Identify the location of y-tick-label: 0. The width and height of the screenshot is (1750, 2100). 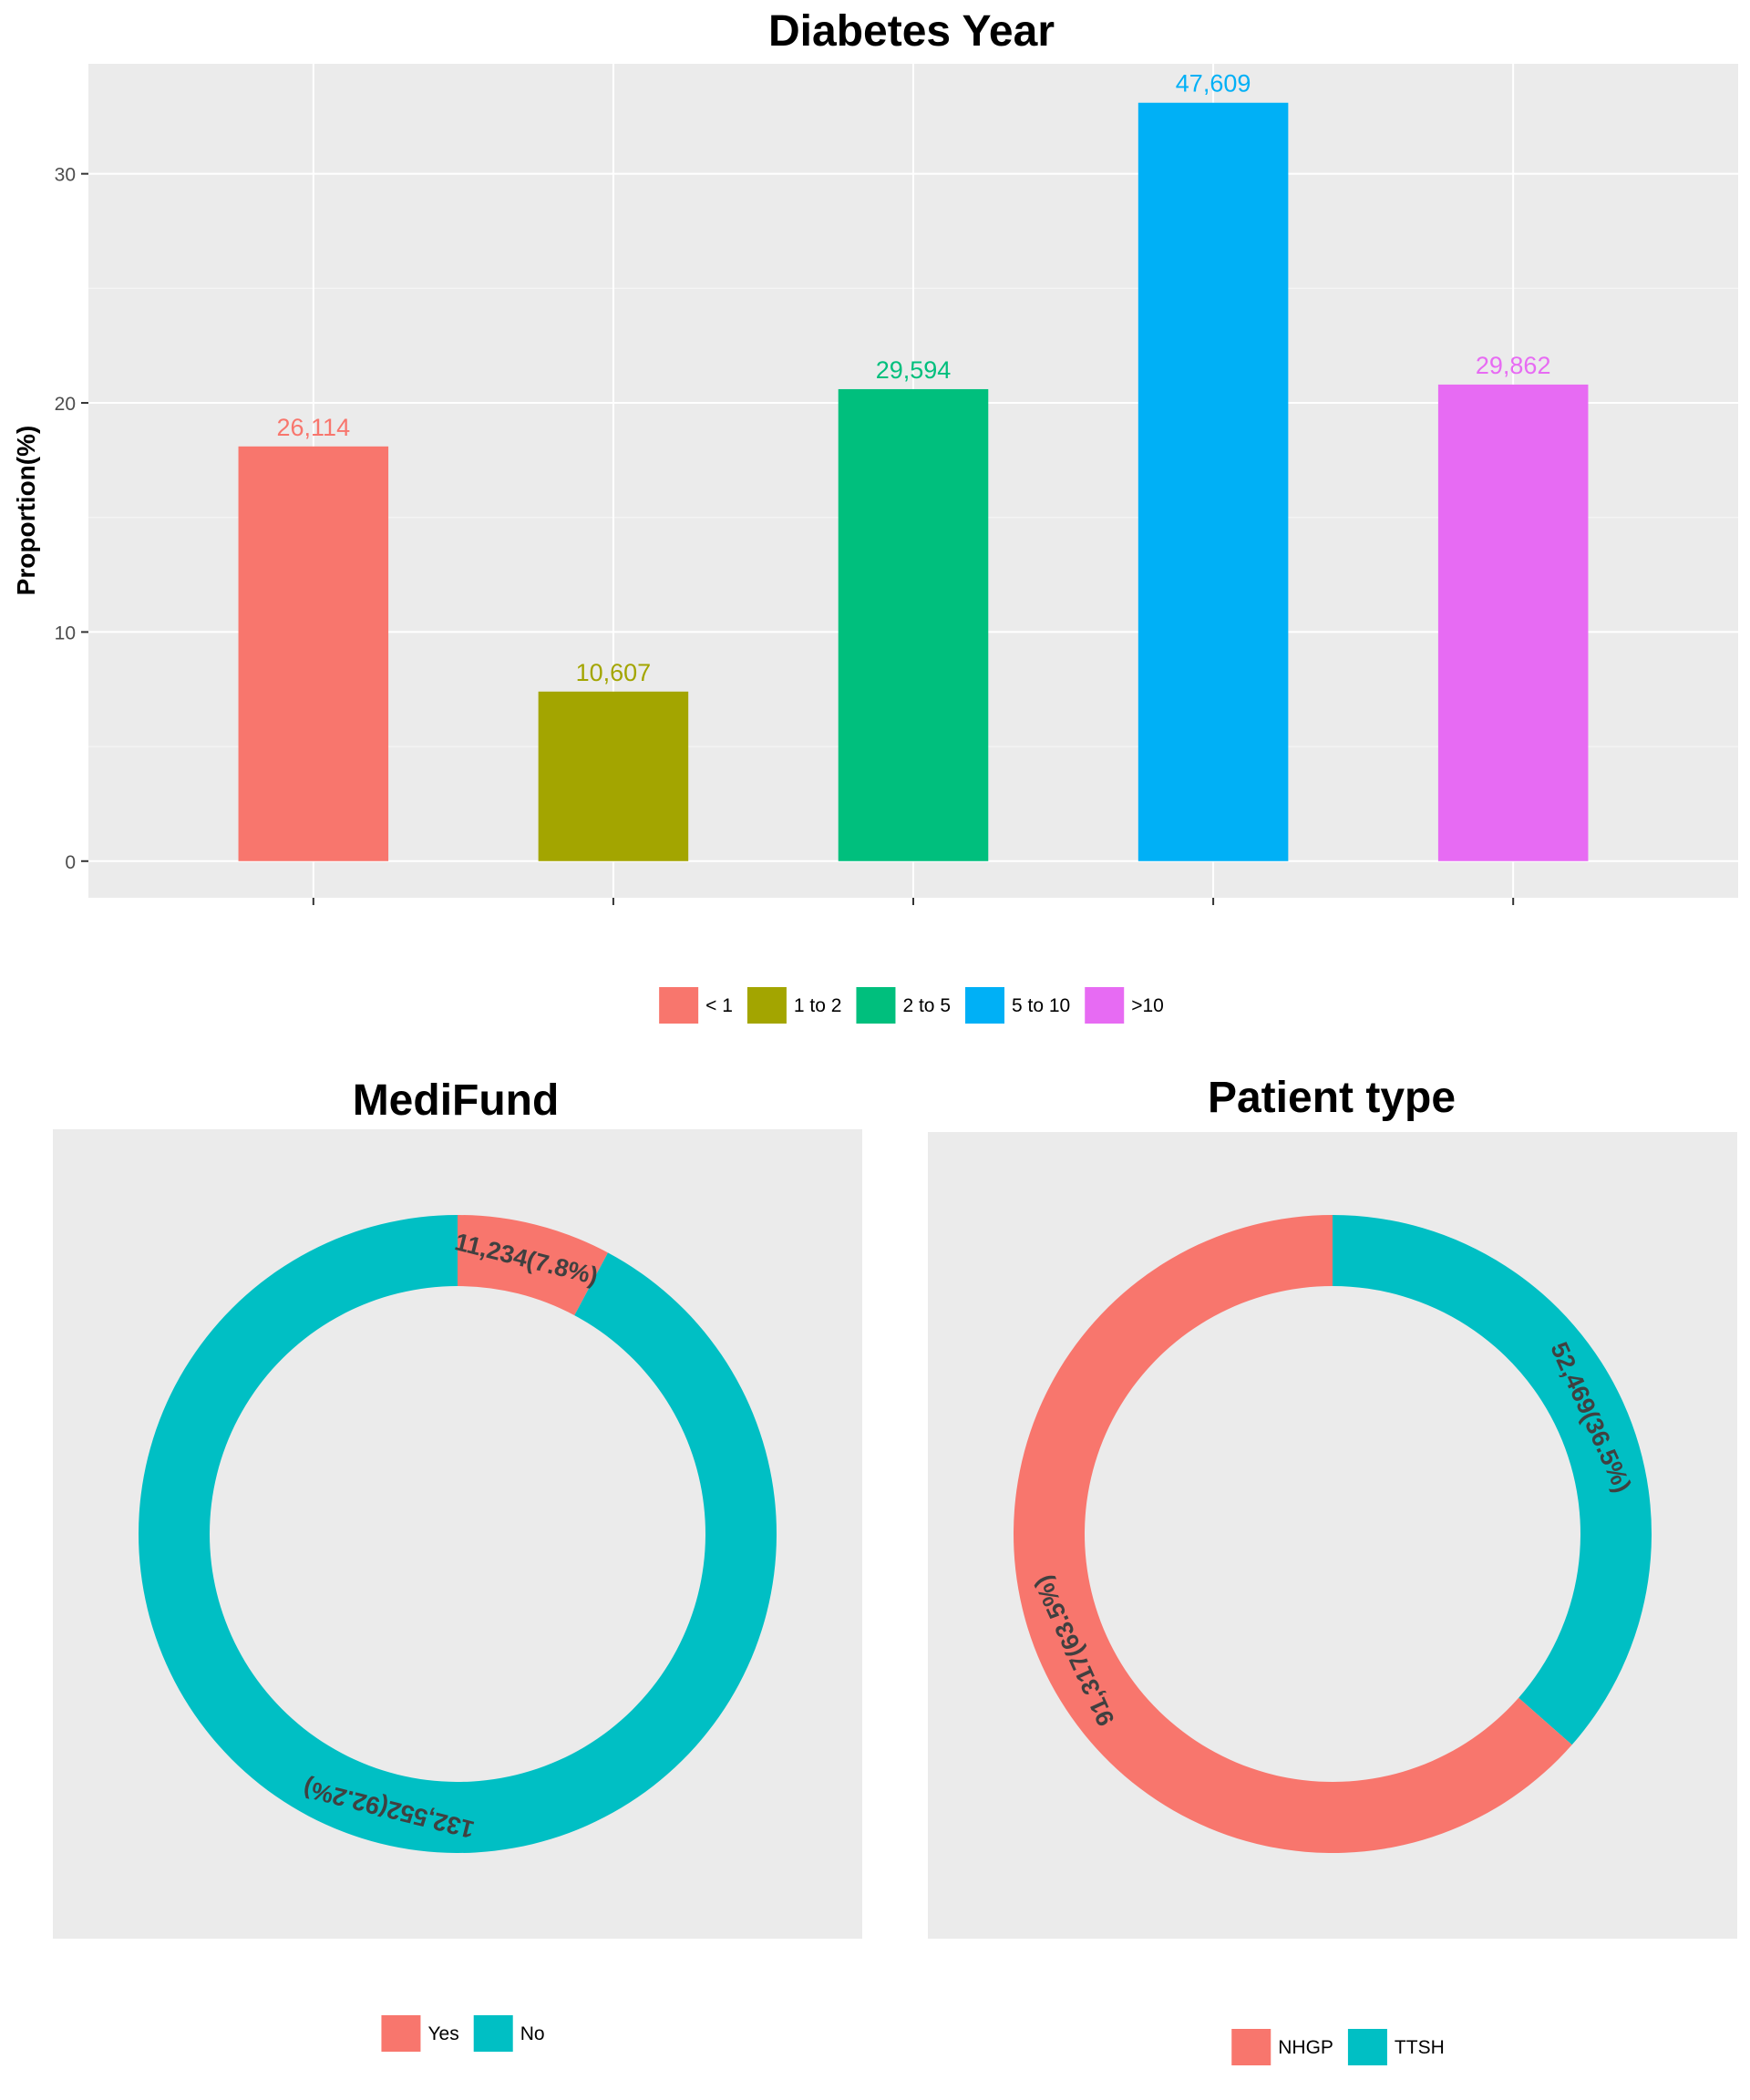
(70, 863).